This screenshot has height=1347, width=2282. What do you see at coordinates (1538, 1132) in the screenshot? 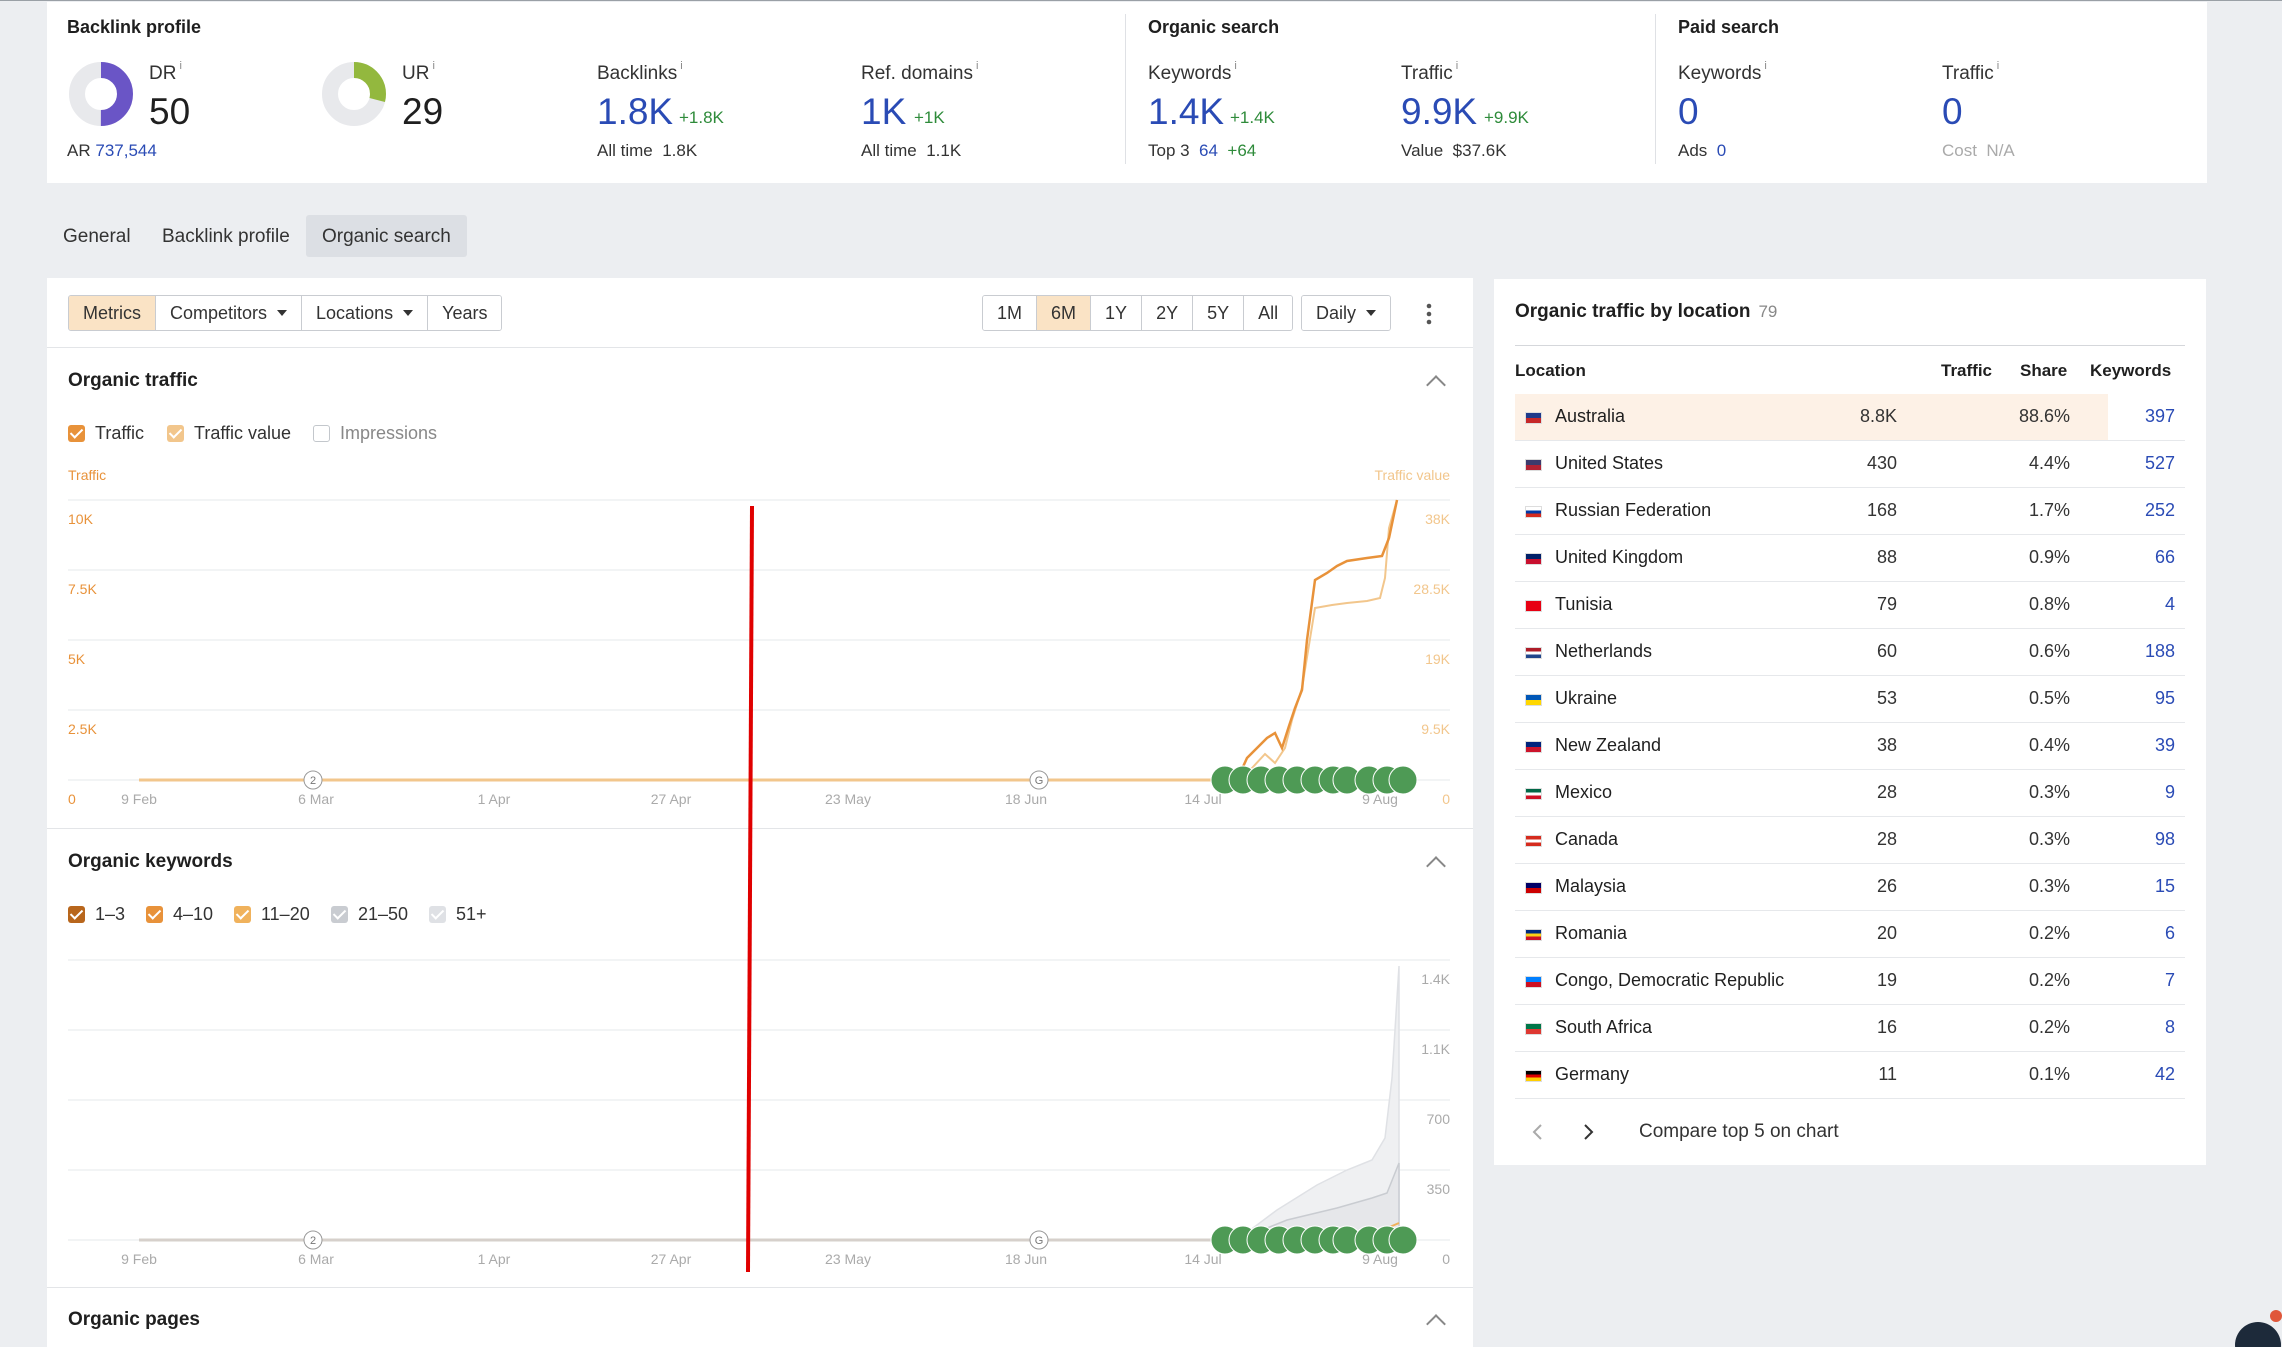
I see `prev-page-icon` at bounding box center [1538, 1132].